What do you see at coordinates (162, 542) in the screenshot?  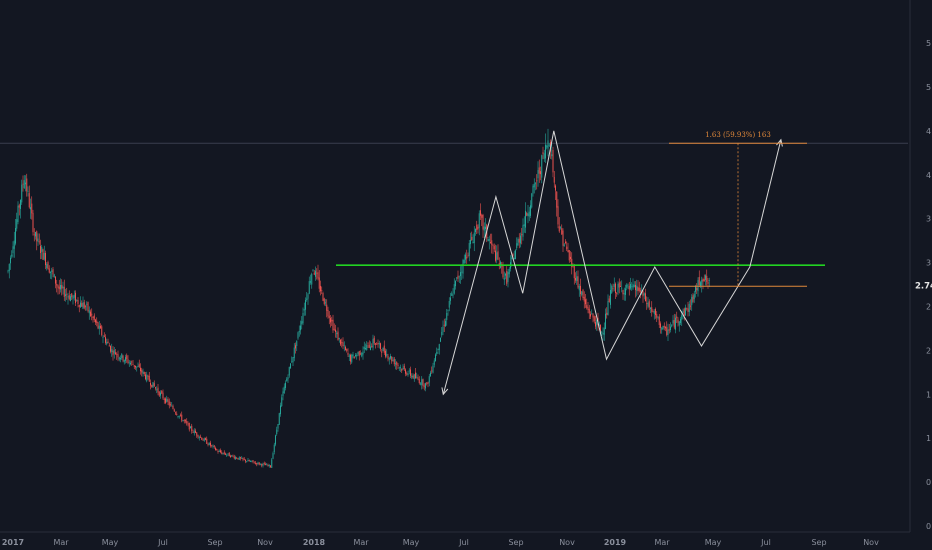 I see `x-tick-label: Jul` at bounding box center [162, 542].